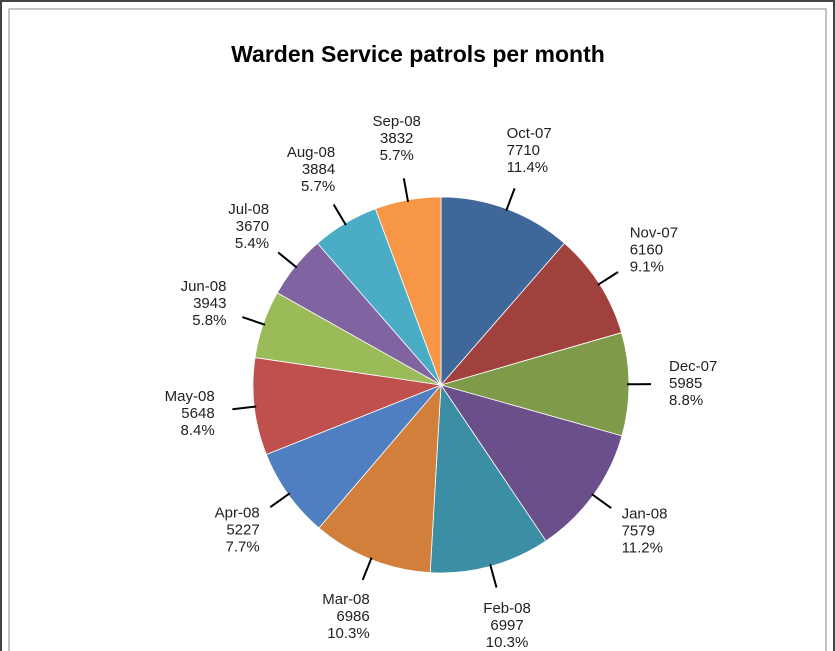  What do you see at coordinates (686, 400) in the screenshot?
I see `pie-label-percent: 8.8%` at bounding box center [686, 400].